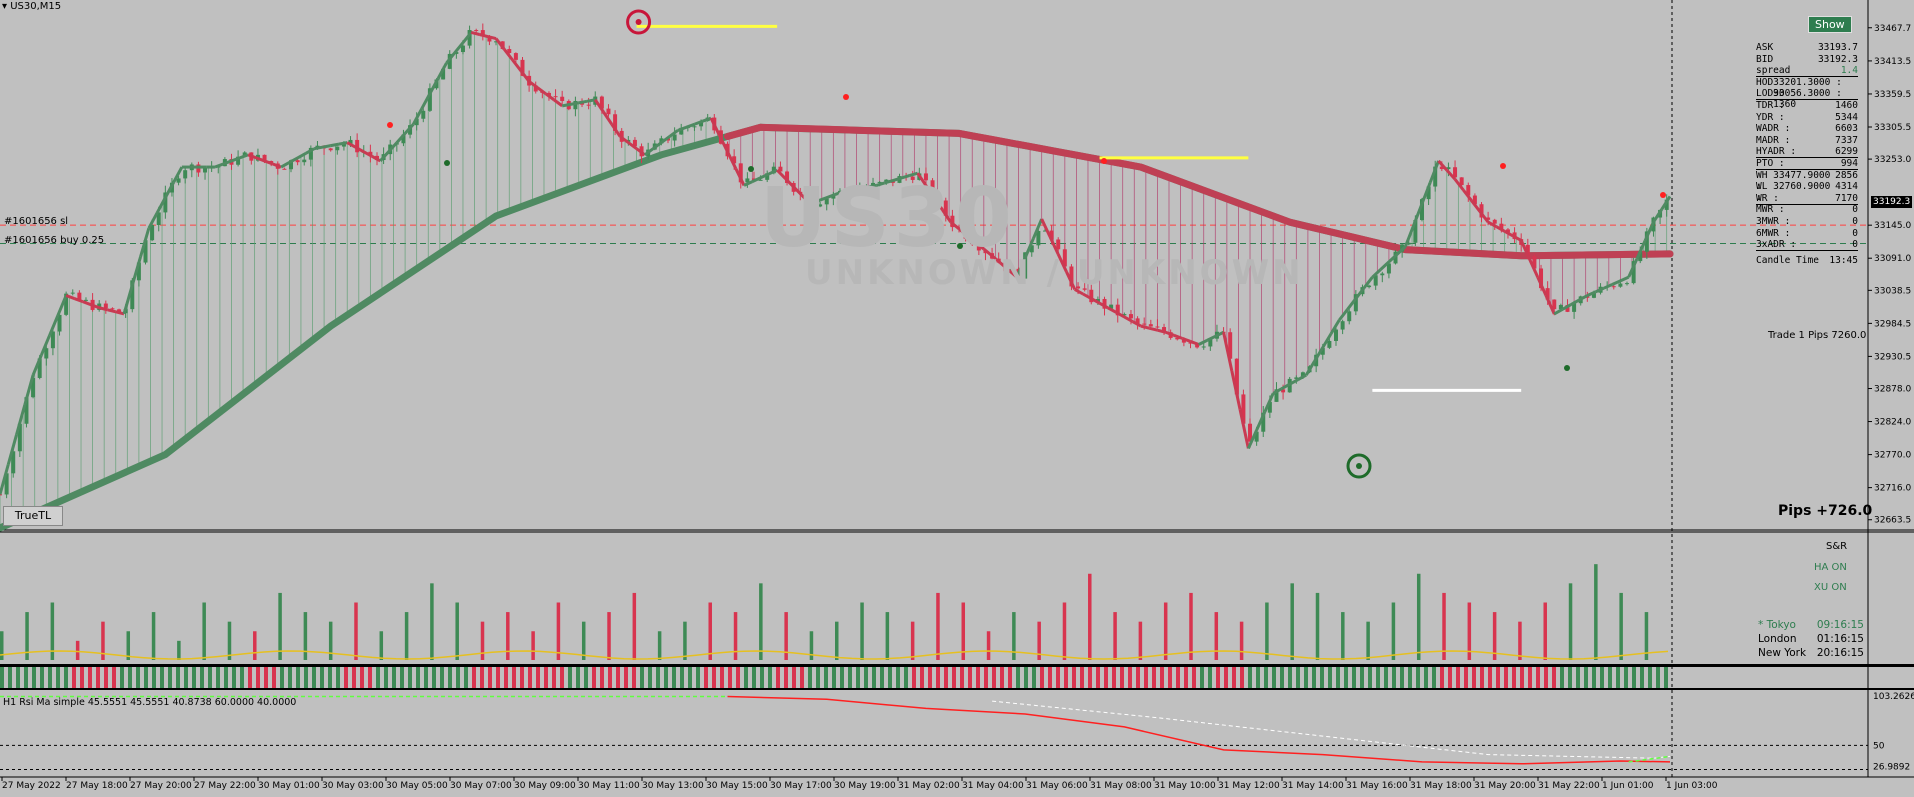 This screenshot has height=797, width=1914. Describe the element at coordinates (638, 22) in the screenshot. I see `sell-signal-dot-icon` at that location.